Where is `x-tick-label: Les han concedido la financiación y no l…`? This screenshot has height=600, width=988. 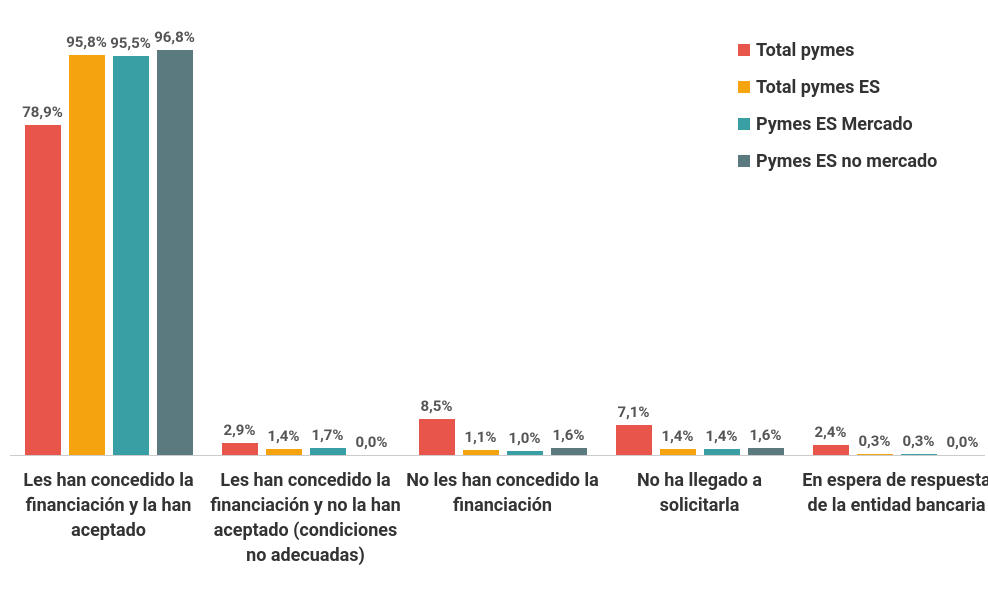
x-tick-label: Les han concedido la financiación y no l… is located at coordinates (305, 518).